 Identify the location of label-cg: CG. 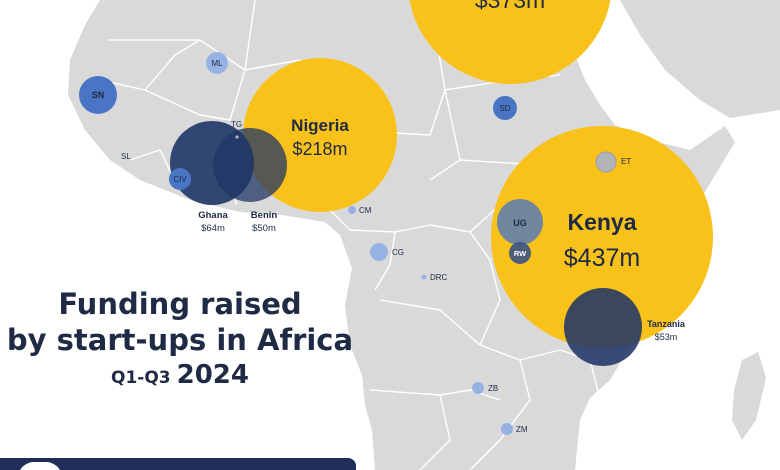
(398, 252).